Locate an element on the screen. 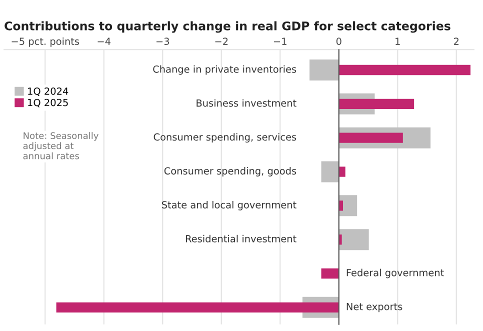 The width and height of the screenshot is (483, 331). x-tick-label: 0 is located at coordinates (339, 41).